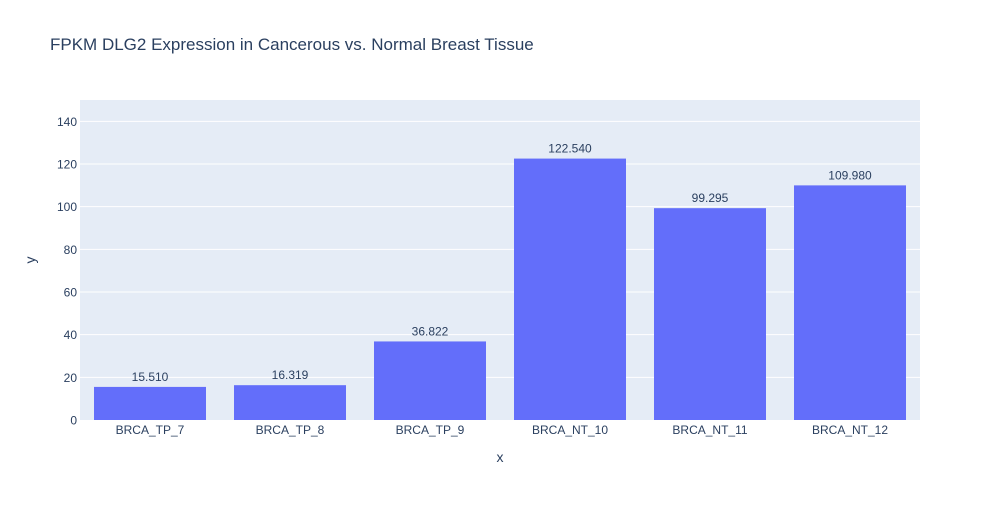 This screenshot has width=1000, height=505. What do you see at coordinates (710, 198) in the screenshot?
I see `data-label: 99.295` at bounding box center [710, 198].